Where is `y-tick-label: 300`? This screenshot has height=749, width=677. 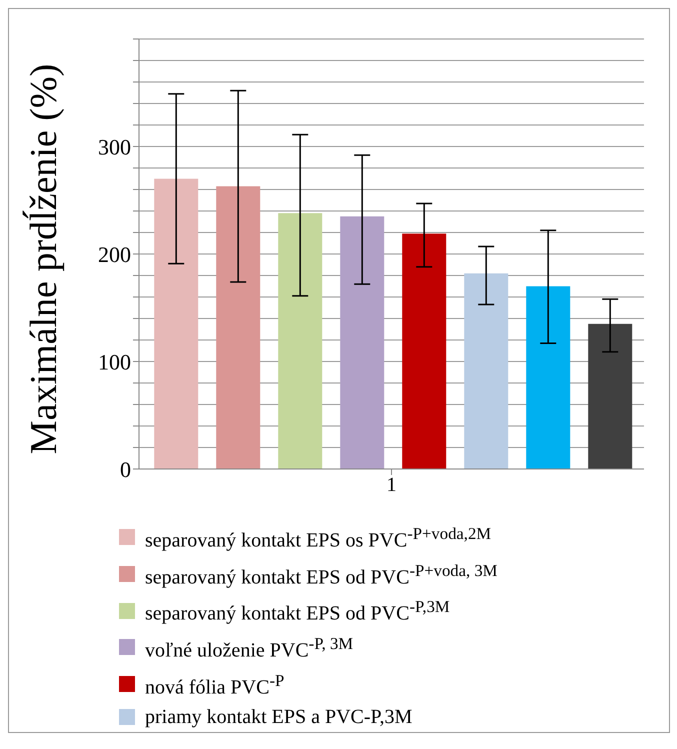
y-tick-label: 300 is located at coordinates (114, 147).